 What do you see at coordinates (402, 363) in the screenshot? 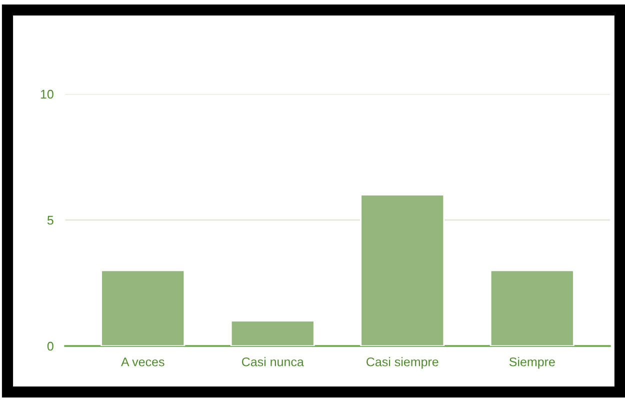
I see `x-tick-label: Casi siempre` at bounding box center [402, 363].